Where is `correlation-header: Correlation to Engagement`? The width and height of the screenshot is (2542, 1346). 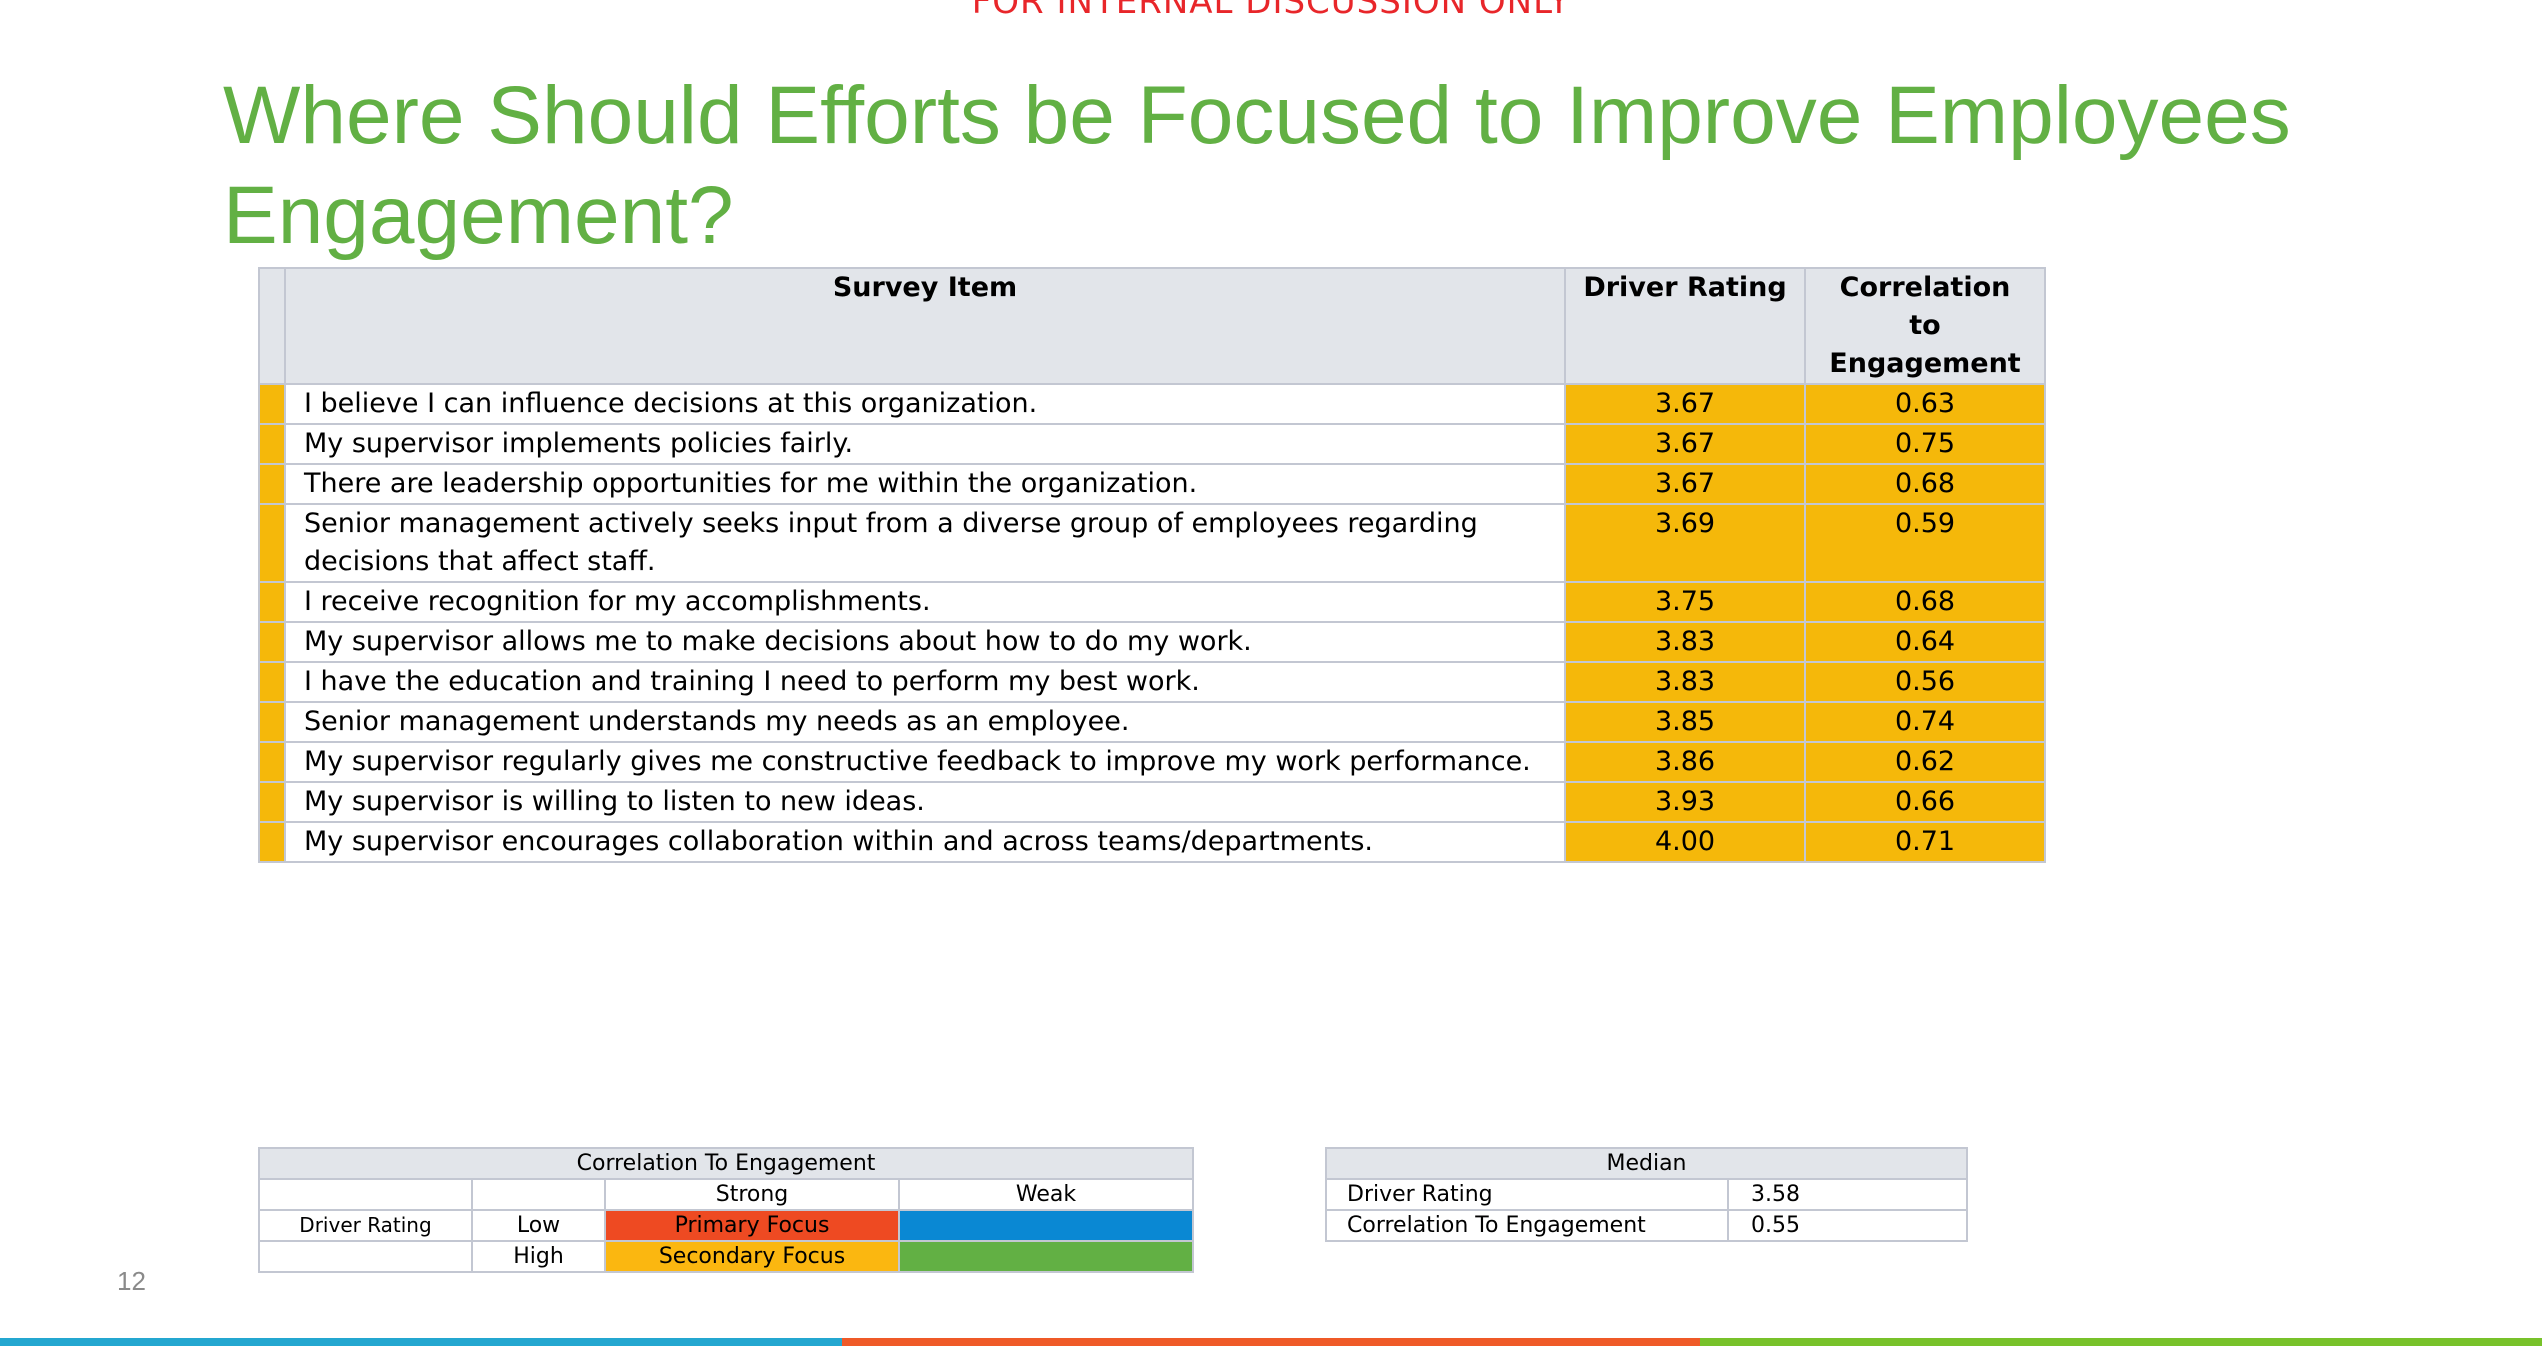 correlation-header: Correlation to Engagement is located at coordinates (1925, 326).